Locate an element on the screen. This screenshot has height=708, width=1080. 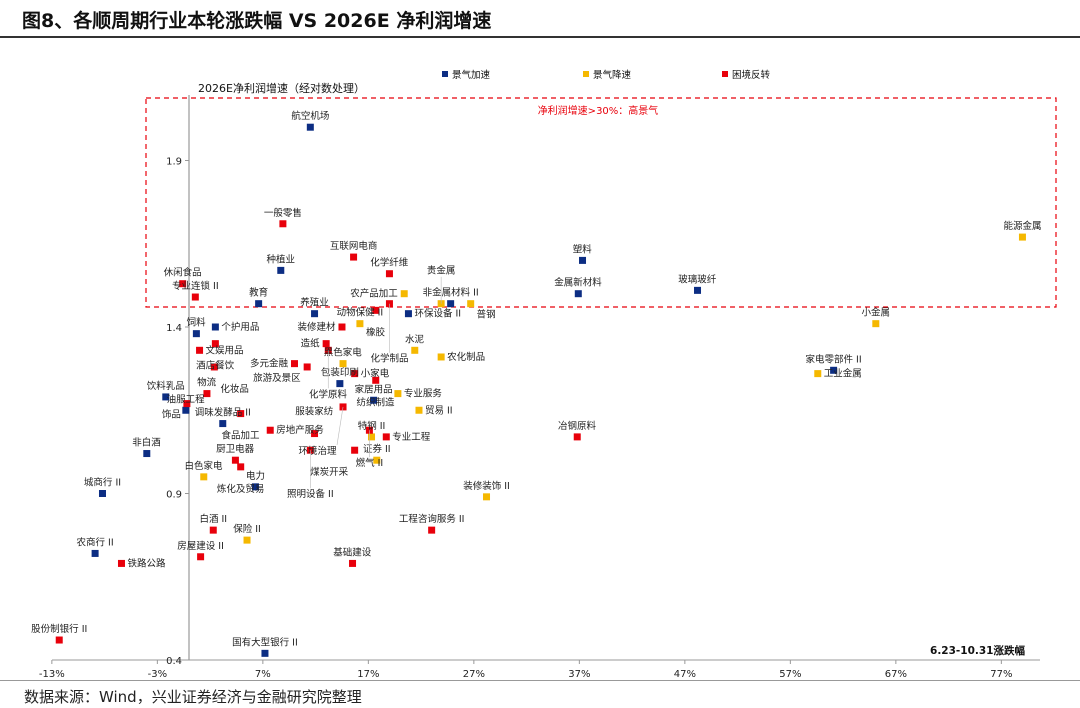
x-tick-label: 47% is located at coordinates (685, 674).